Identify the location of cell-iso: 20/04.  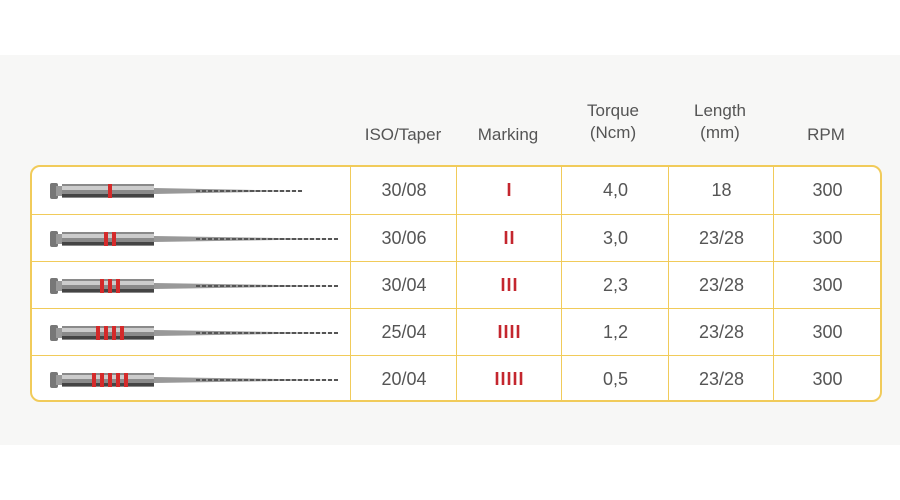
(403, 378).